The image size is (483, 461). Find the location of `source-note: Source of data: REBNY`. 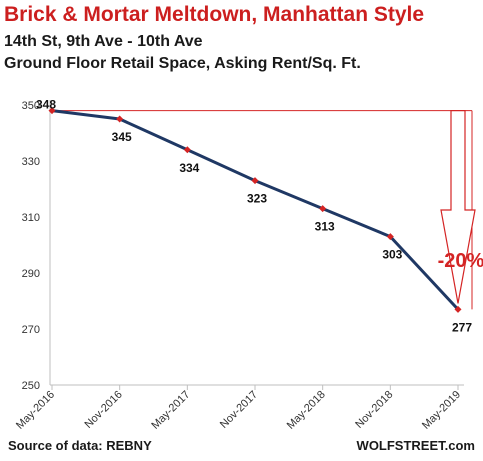

source-note: Source of data: REBNY is located at coordinates (80, 445).